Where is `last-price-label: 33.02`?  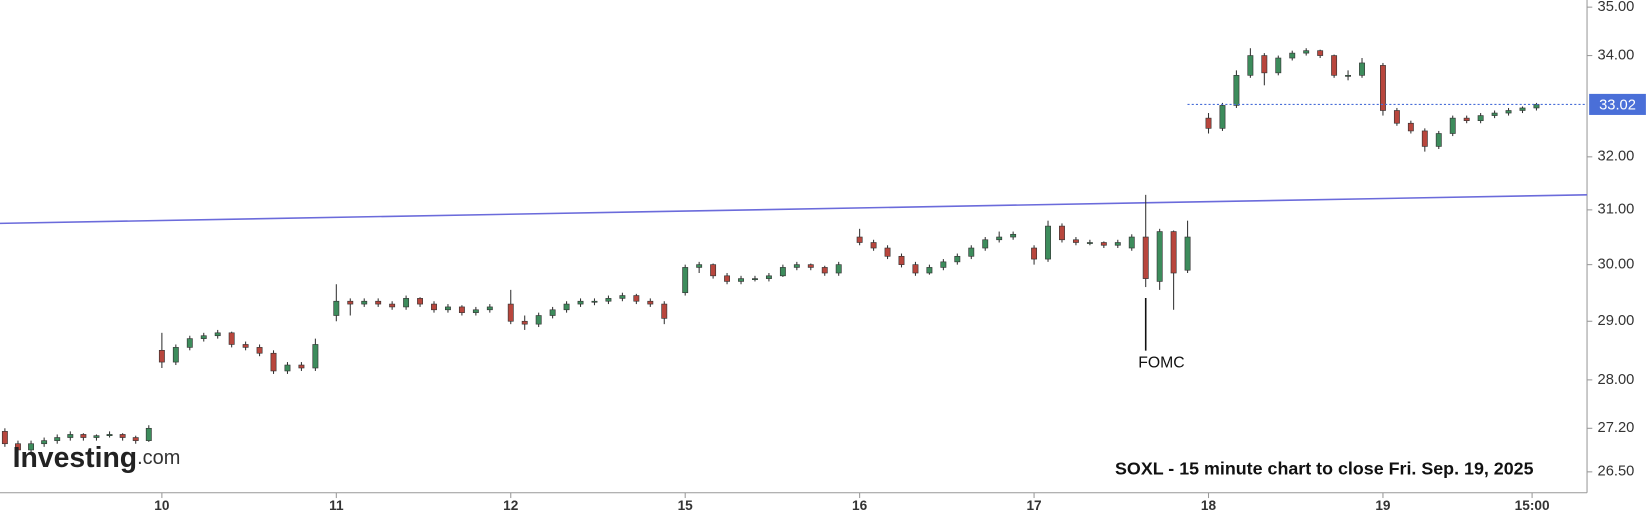
last-price-label: 33.02 is located at coordinates (1617, 105).